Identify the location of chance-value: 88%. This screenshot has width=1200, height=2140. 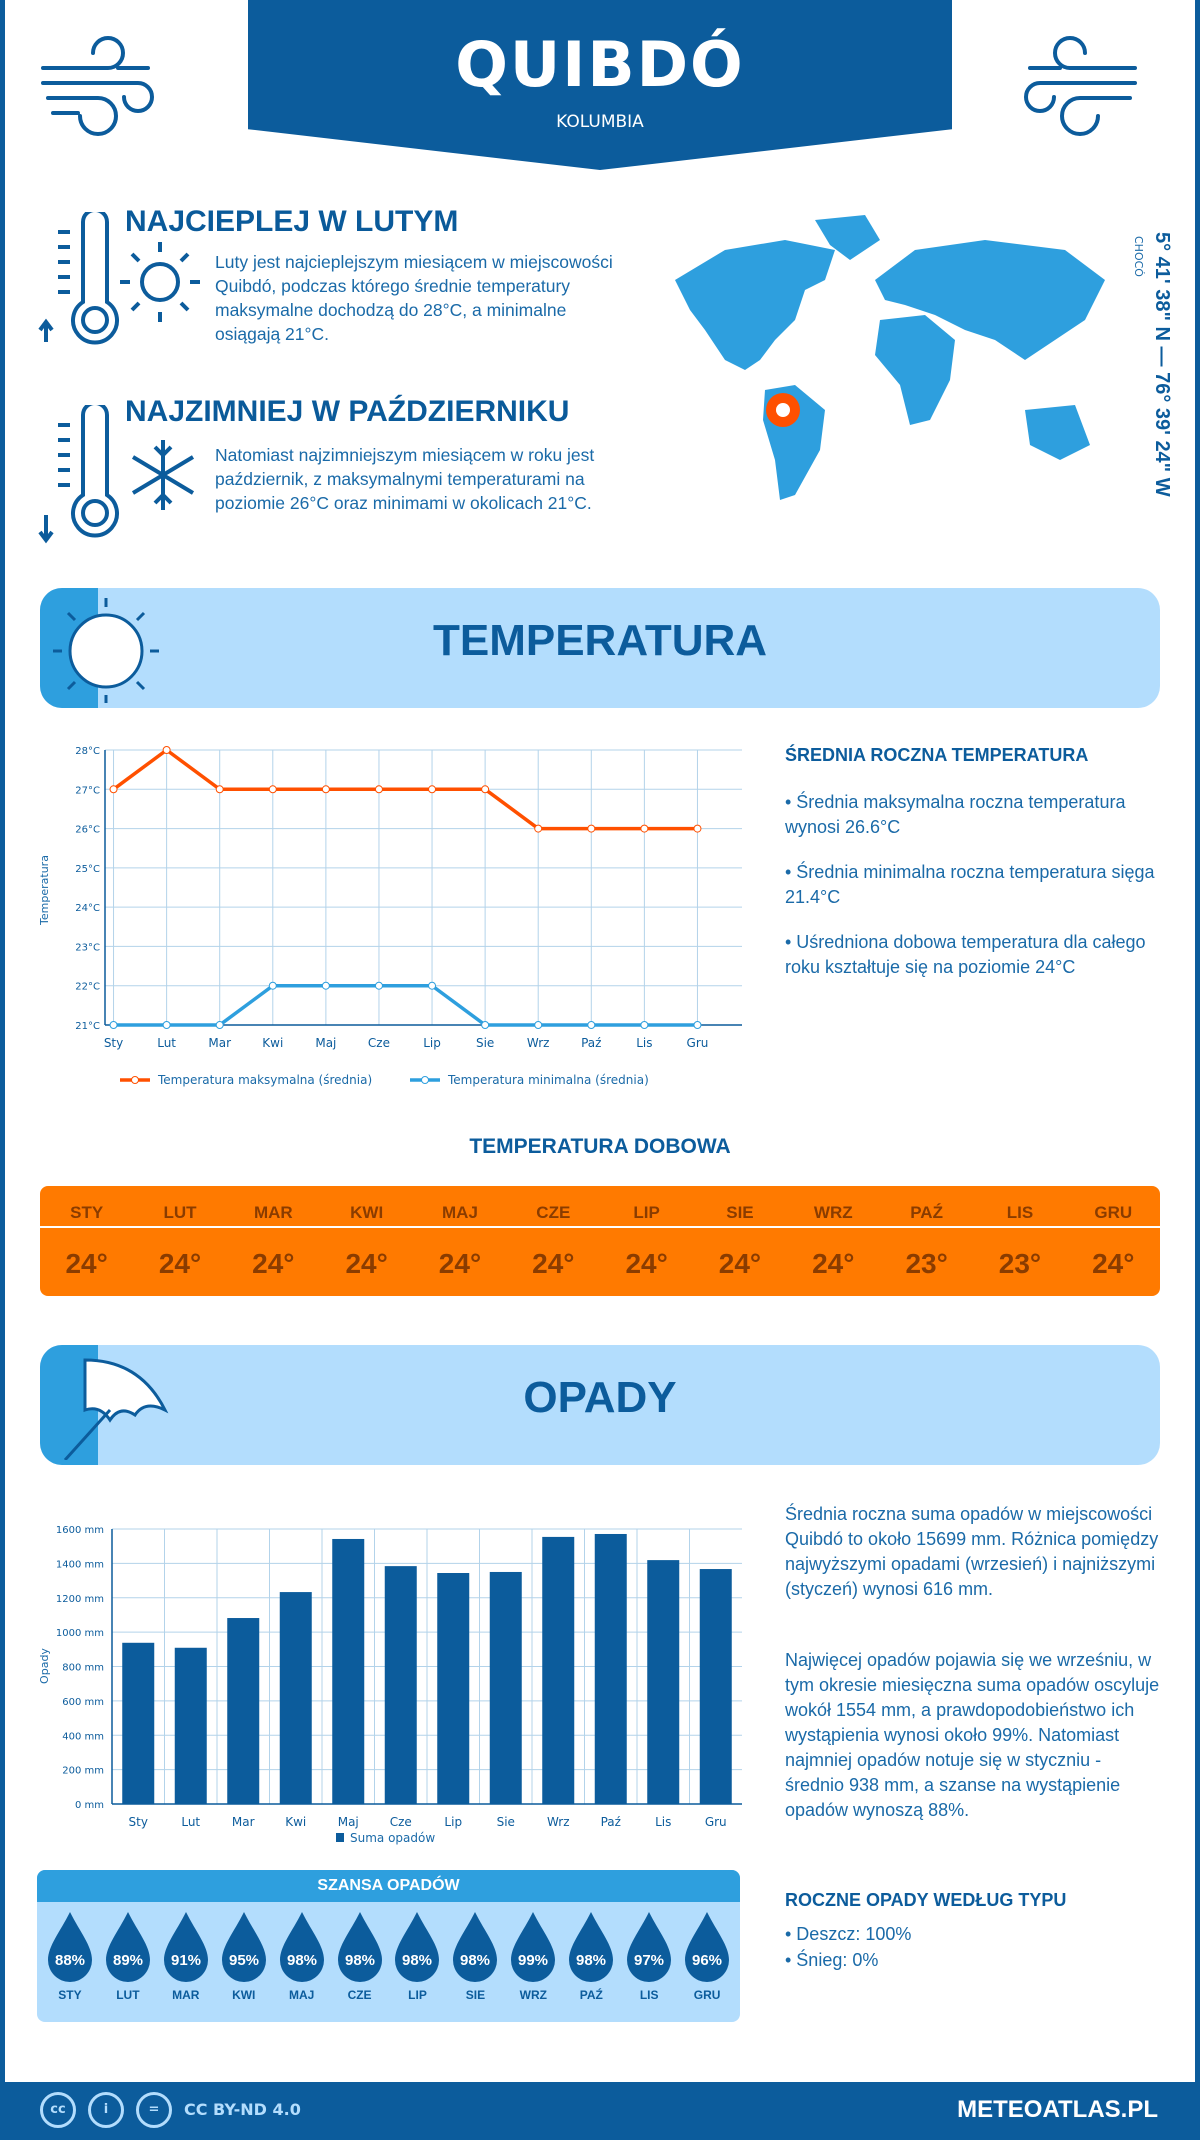
(70, 1960).